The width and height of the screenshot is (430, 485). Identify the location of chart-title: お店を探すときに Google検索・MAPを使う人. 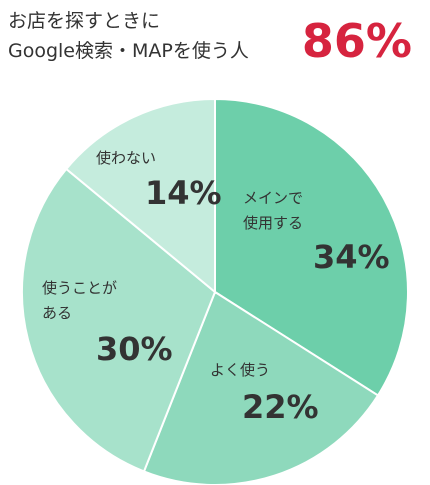
(128, 36).